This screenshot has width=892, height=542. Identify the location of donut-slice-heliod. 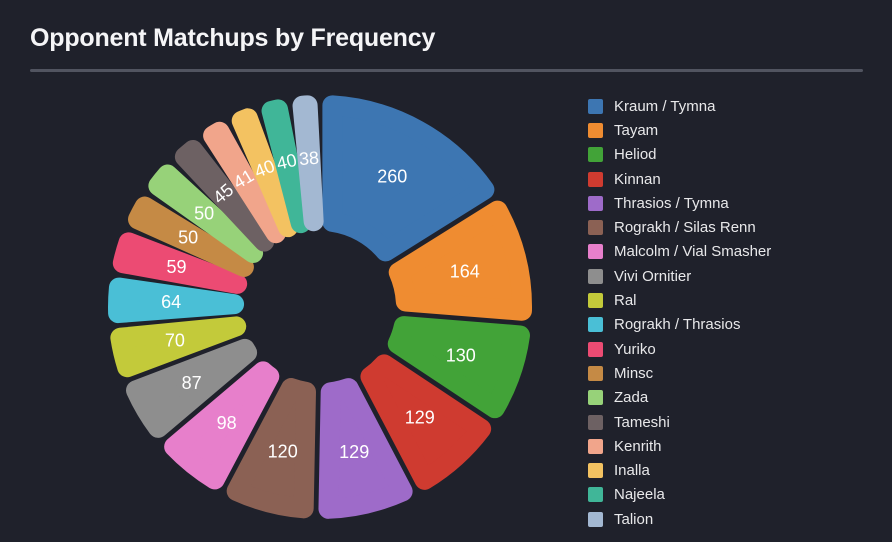
(458, 367).